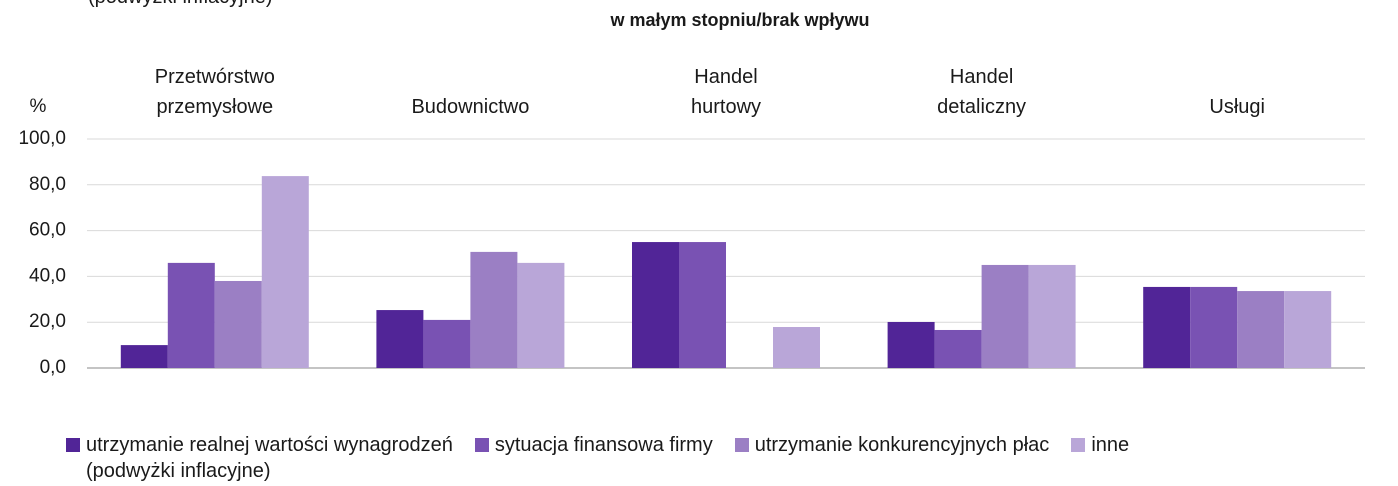 The width and height of the screenshot is (1398, 486). Describe the element at coordinates (603, 445) in the screenshot. I see `legend-label: sytuacja finansowa firmy` at that location.